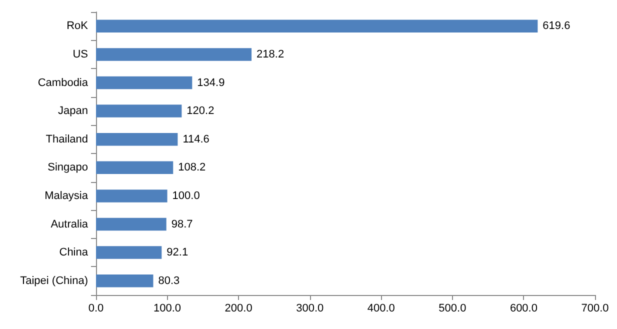 The width and height of the screenshot is (617, 329). Describe the element at coordinates (177, 252) in the screenshot. I see `data-label: 92.1` at that location.